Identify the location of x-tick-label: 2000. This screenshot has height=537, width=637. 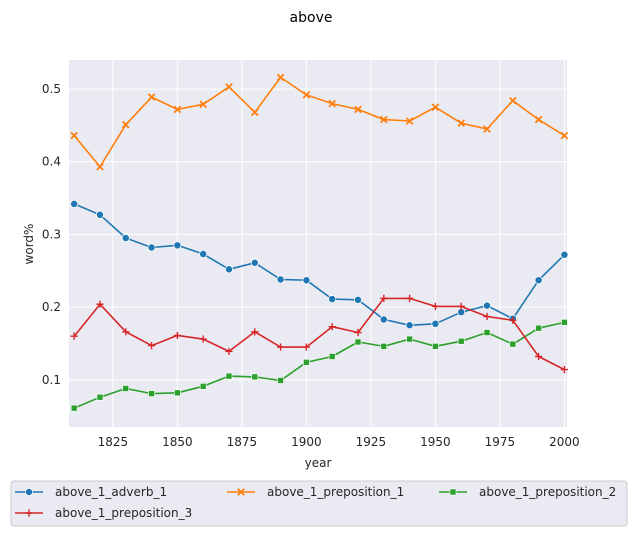
(564, 442).